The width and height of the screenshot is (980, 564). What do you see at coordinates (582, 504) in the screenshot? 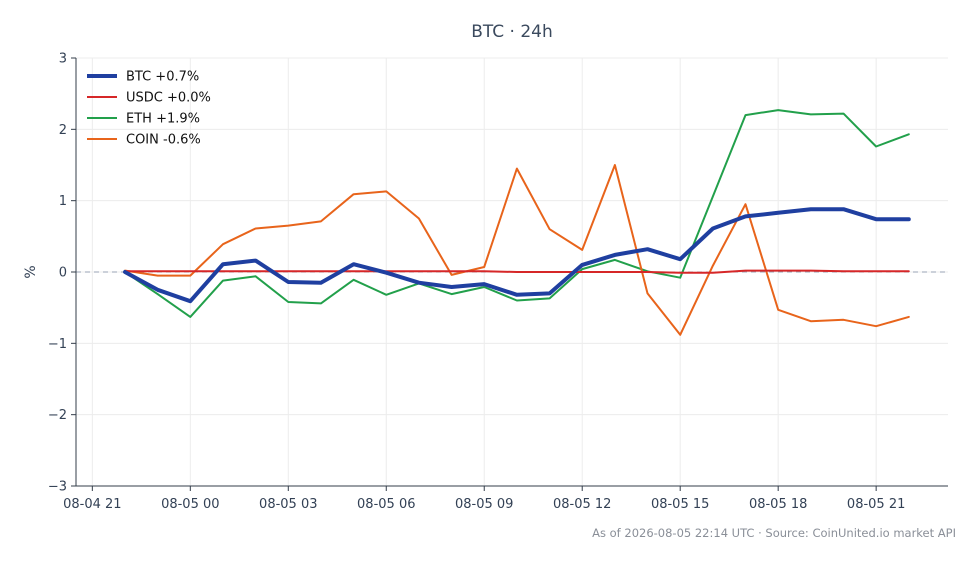
I see `x-tick-label: 08-05 12` at bounding box center [582, 504].